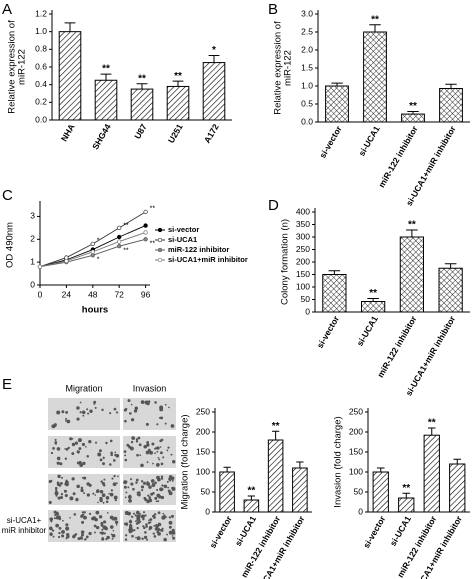  Describe the element at coordinates (307, 103) in the screenshot. I see `y-tick-label: 0.5` at that location.